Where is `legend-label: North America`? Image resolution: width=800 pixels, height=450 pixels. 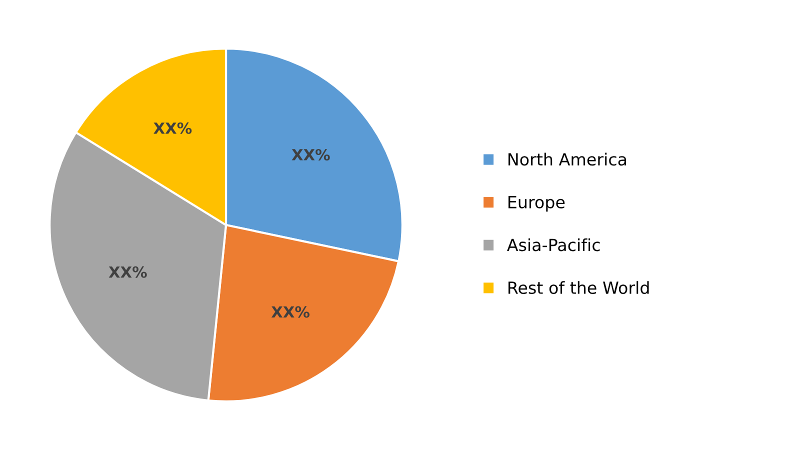
legend-label: North America is located at coordinates (567, 159).